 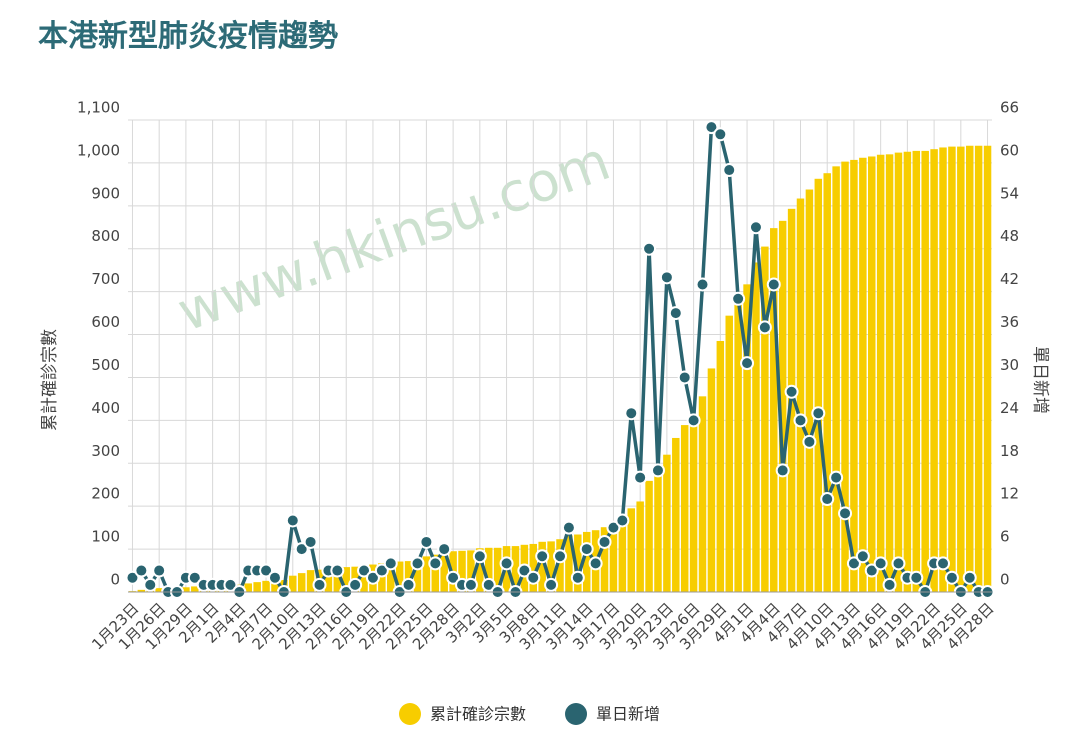 What do you see at coordinates (105, 408) in the screenshot?
I see `y-tick-label: 400` at bounding box center [105, 408].